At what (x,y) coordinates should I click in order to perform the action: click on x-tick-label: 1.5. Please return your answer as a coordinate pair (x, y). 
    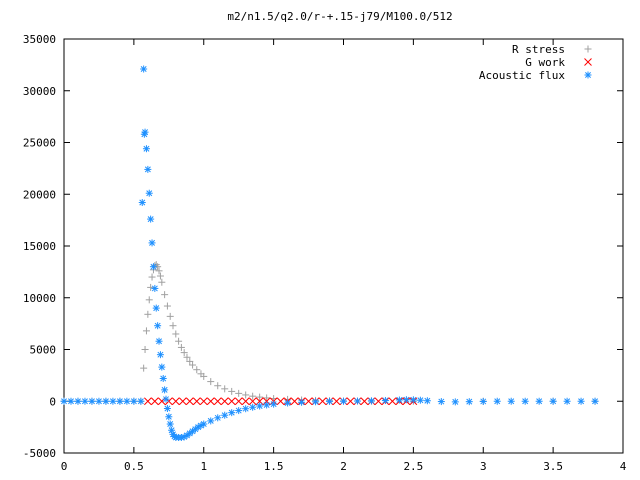
    Looking at the image, I should click on (274, 466).